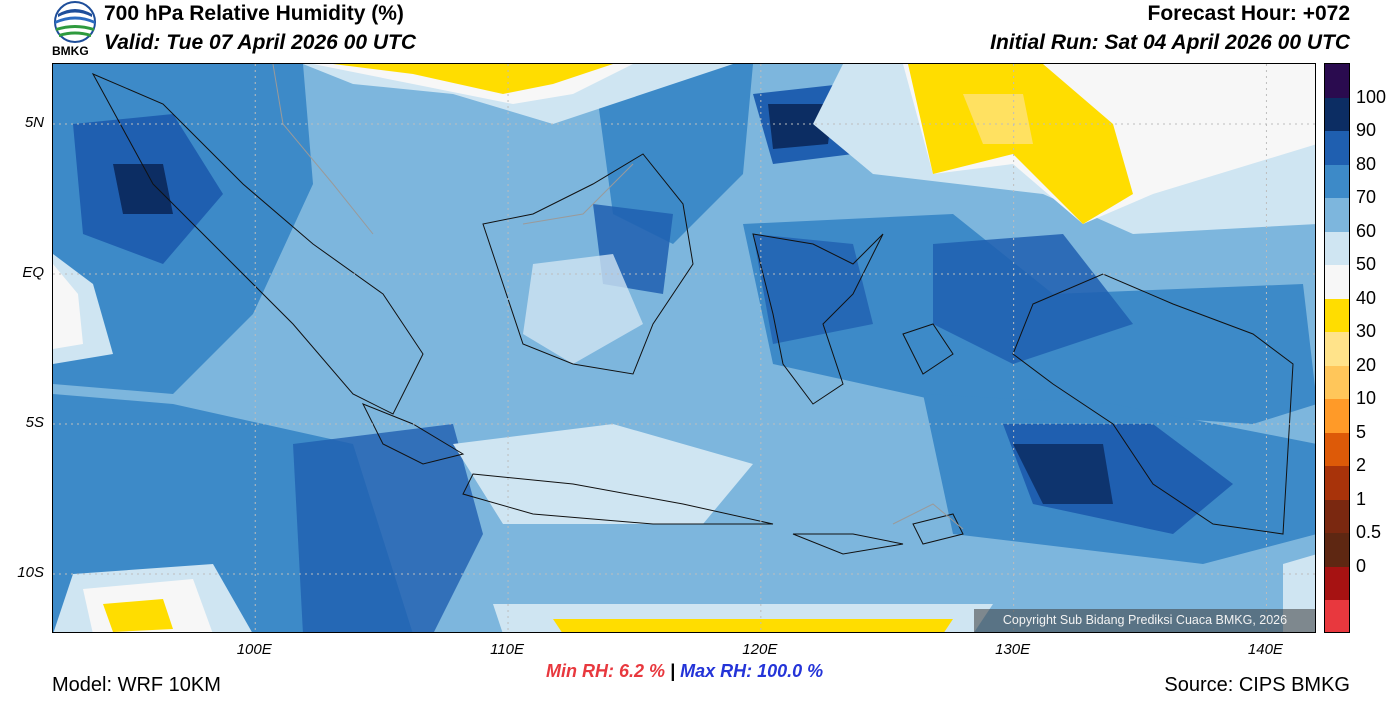 Image resolution: width=1400 pixels, height=709 pixels. I want to click on lat-tick: 10S, so click(30, 572).